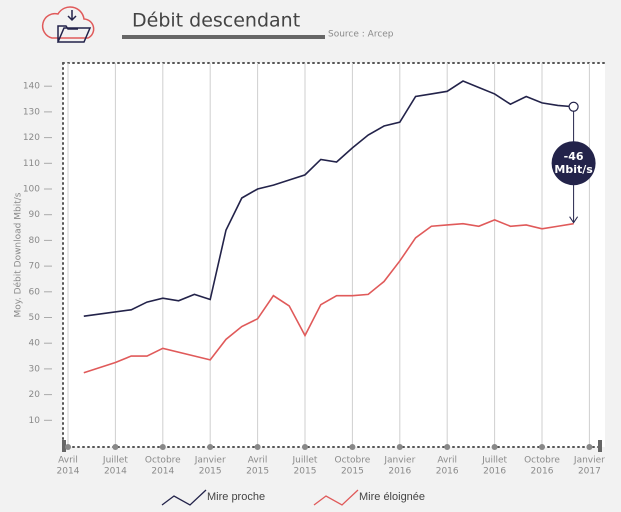 This screenshot has width=621, height=512. What do you see at coordinates (223, 37) in the screenshot?
I see `title-underline` at bounding box center [223, 37].